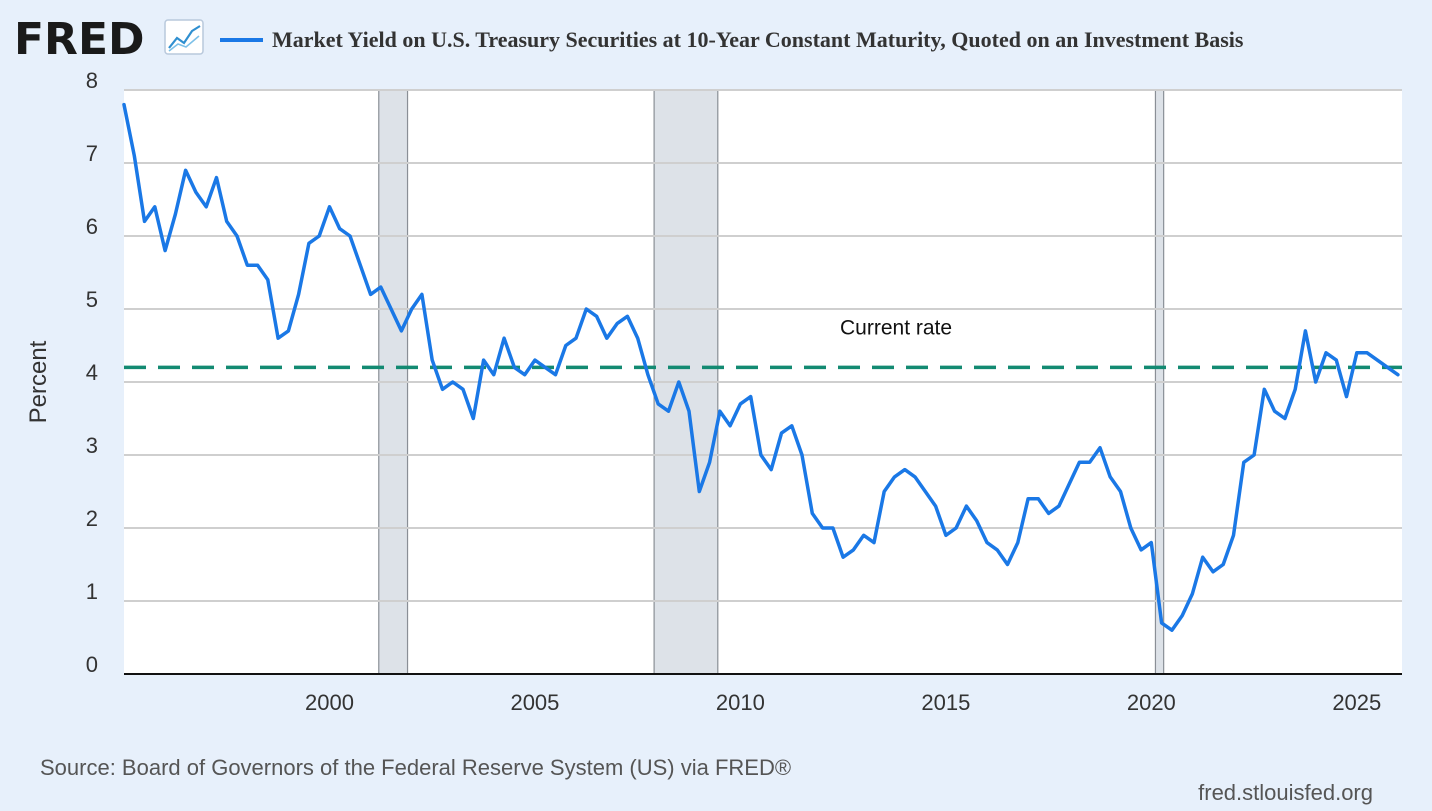 The width and height of the screenshot is (1432, 811). Describe the element at coordinates (1151, 702) in the screenshot. I see `x-tick-label: 2020` at that location.